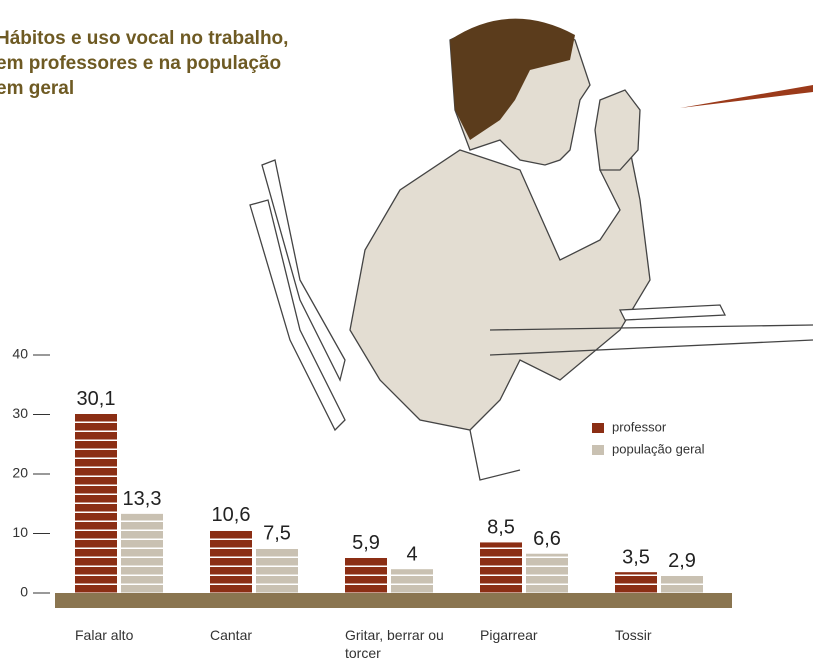  What do you see at coordinates (393, 600) in the screenshot?
I see `baseline` at bounding box center [393, 600].